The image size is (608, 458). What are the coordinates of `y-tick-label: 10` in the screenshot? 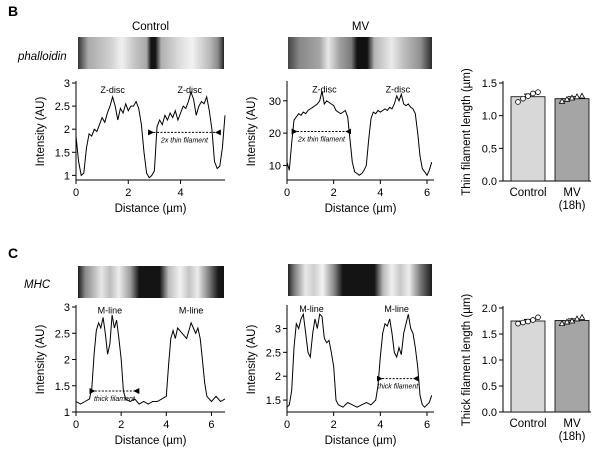 It's located at (275, 166).